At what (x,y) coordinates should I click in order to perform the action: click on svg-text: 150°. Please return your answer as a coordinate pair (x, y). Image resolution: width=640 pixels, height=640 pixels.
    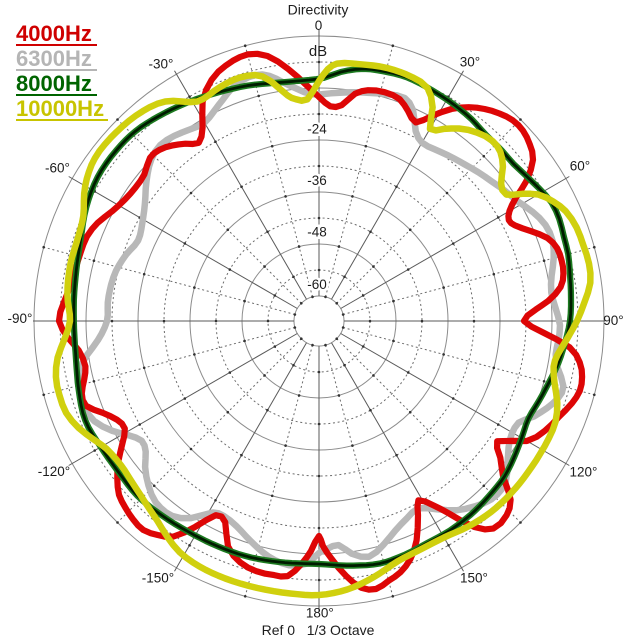
    Looking at the image, I should click on (474, 578).